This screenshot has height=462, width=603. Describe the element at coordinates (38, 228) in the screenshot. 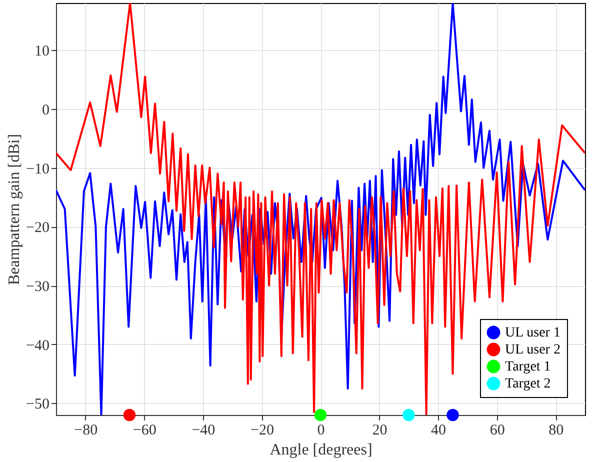

I see `y-tick-label: −20` at that location.